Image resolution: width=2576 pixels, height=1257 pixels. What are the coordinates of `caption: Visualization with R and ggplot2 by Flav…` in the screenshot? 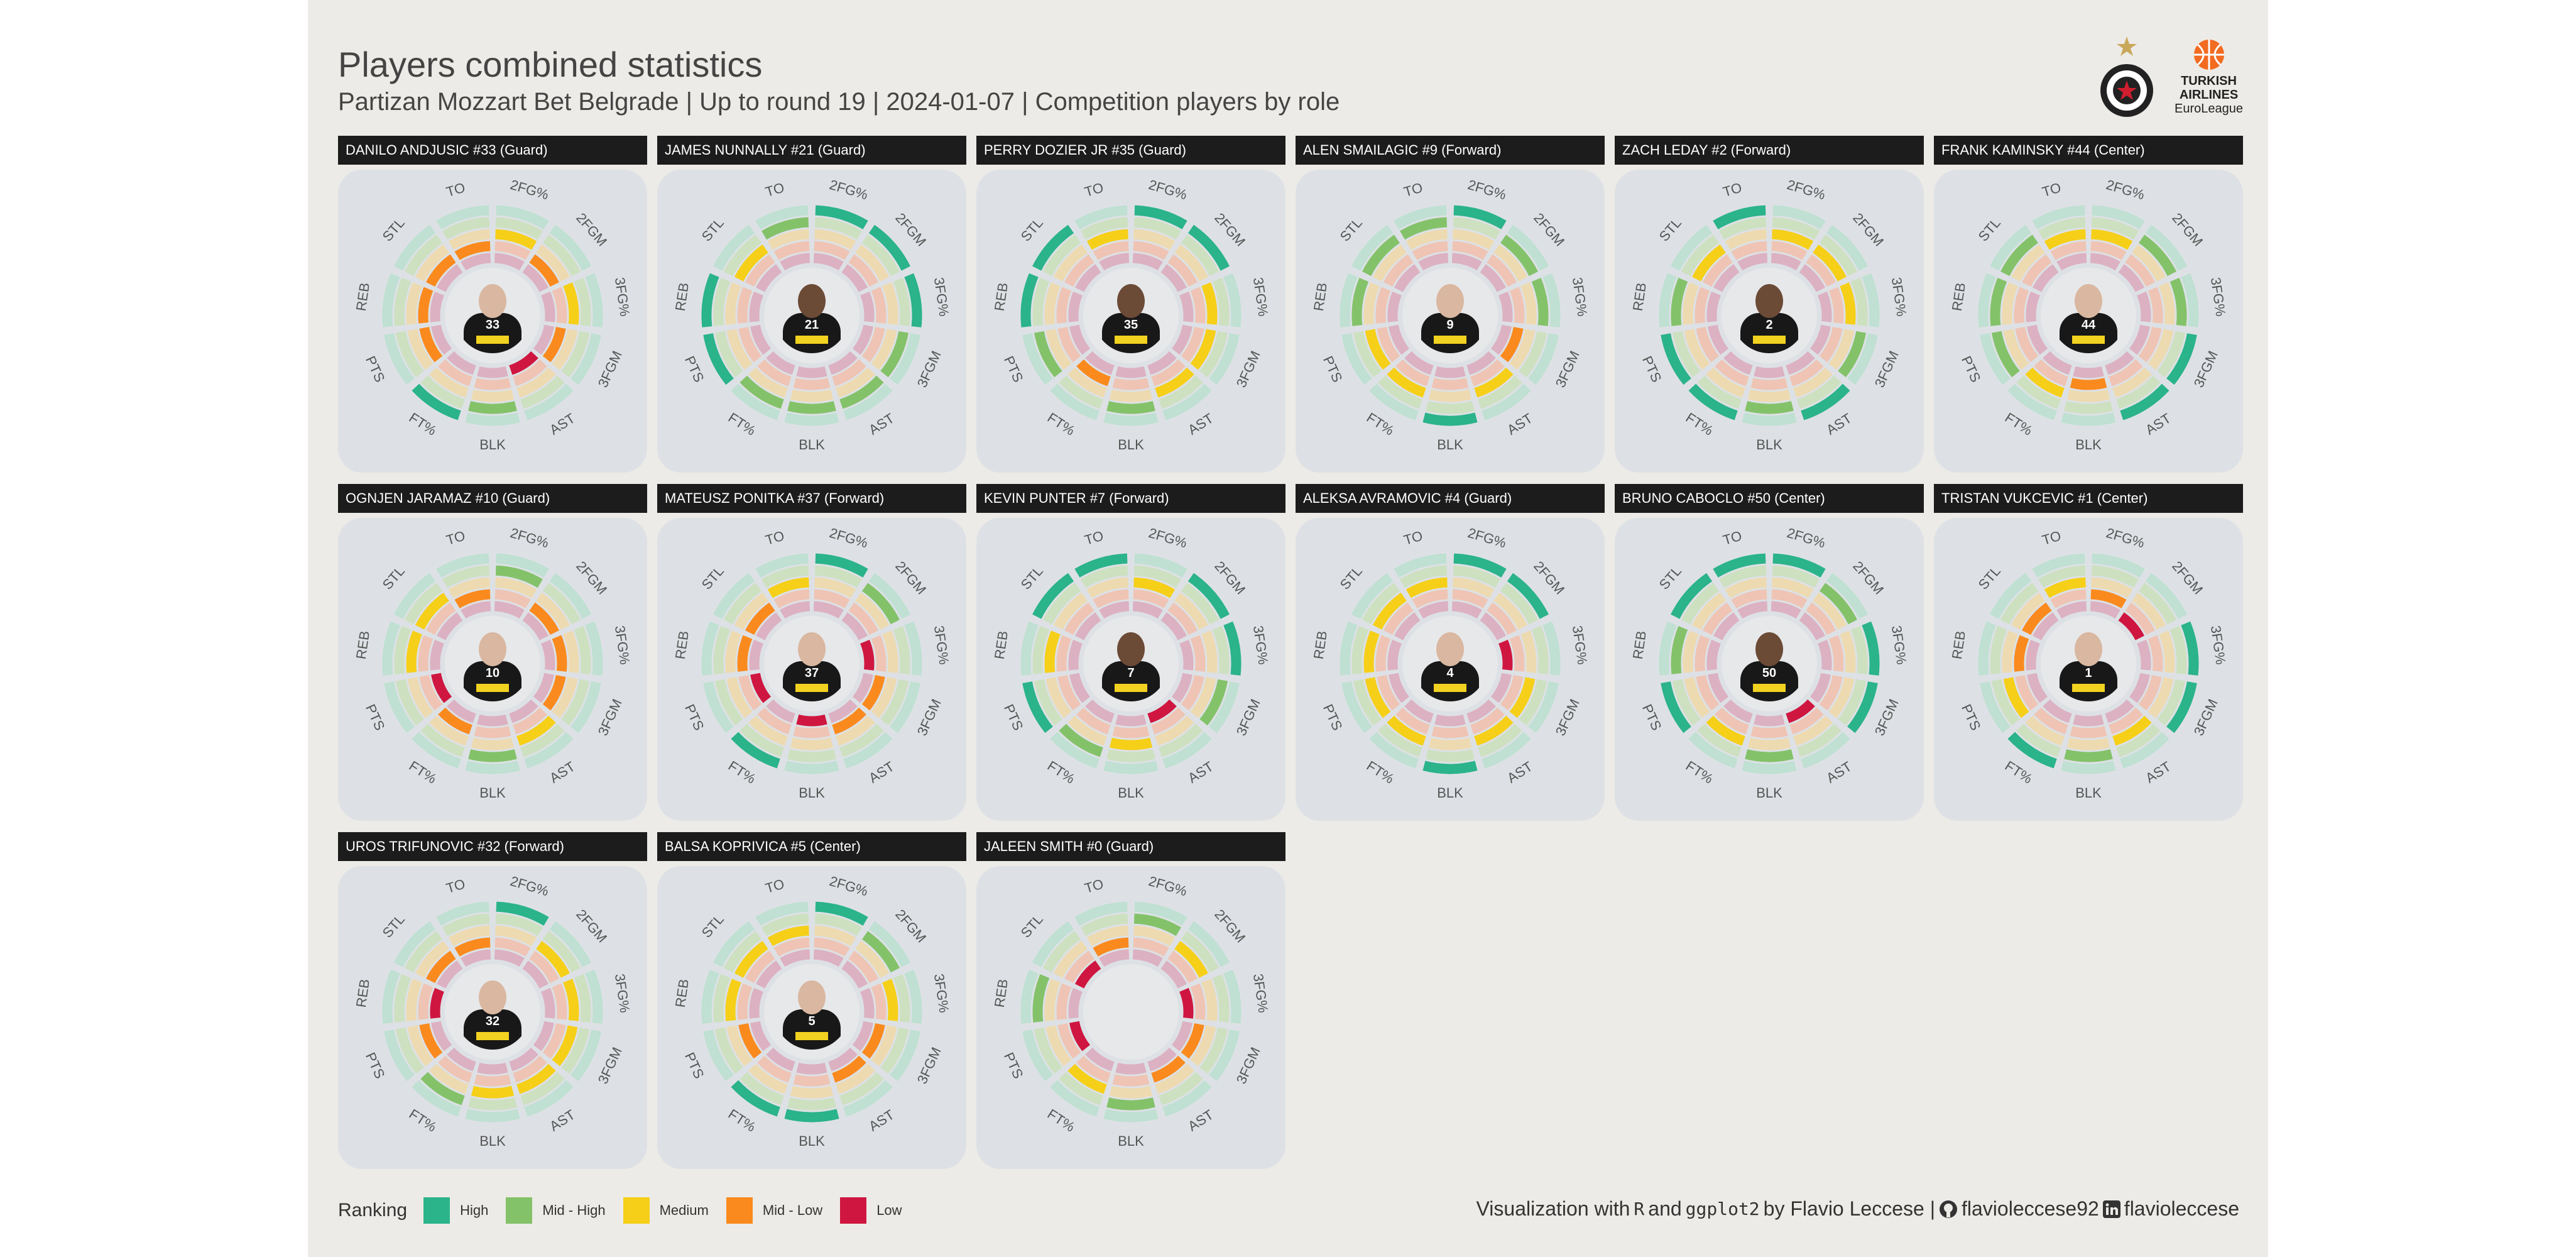 It's located at (1857, 1209).